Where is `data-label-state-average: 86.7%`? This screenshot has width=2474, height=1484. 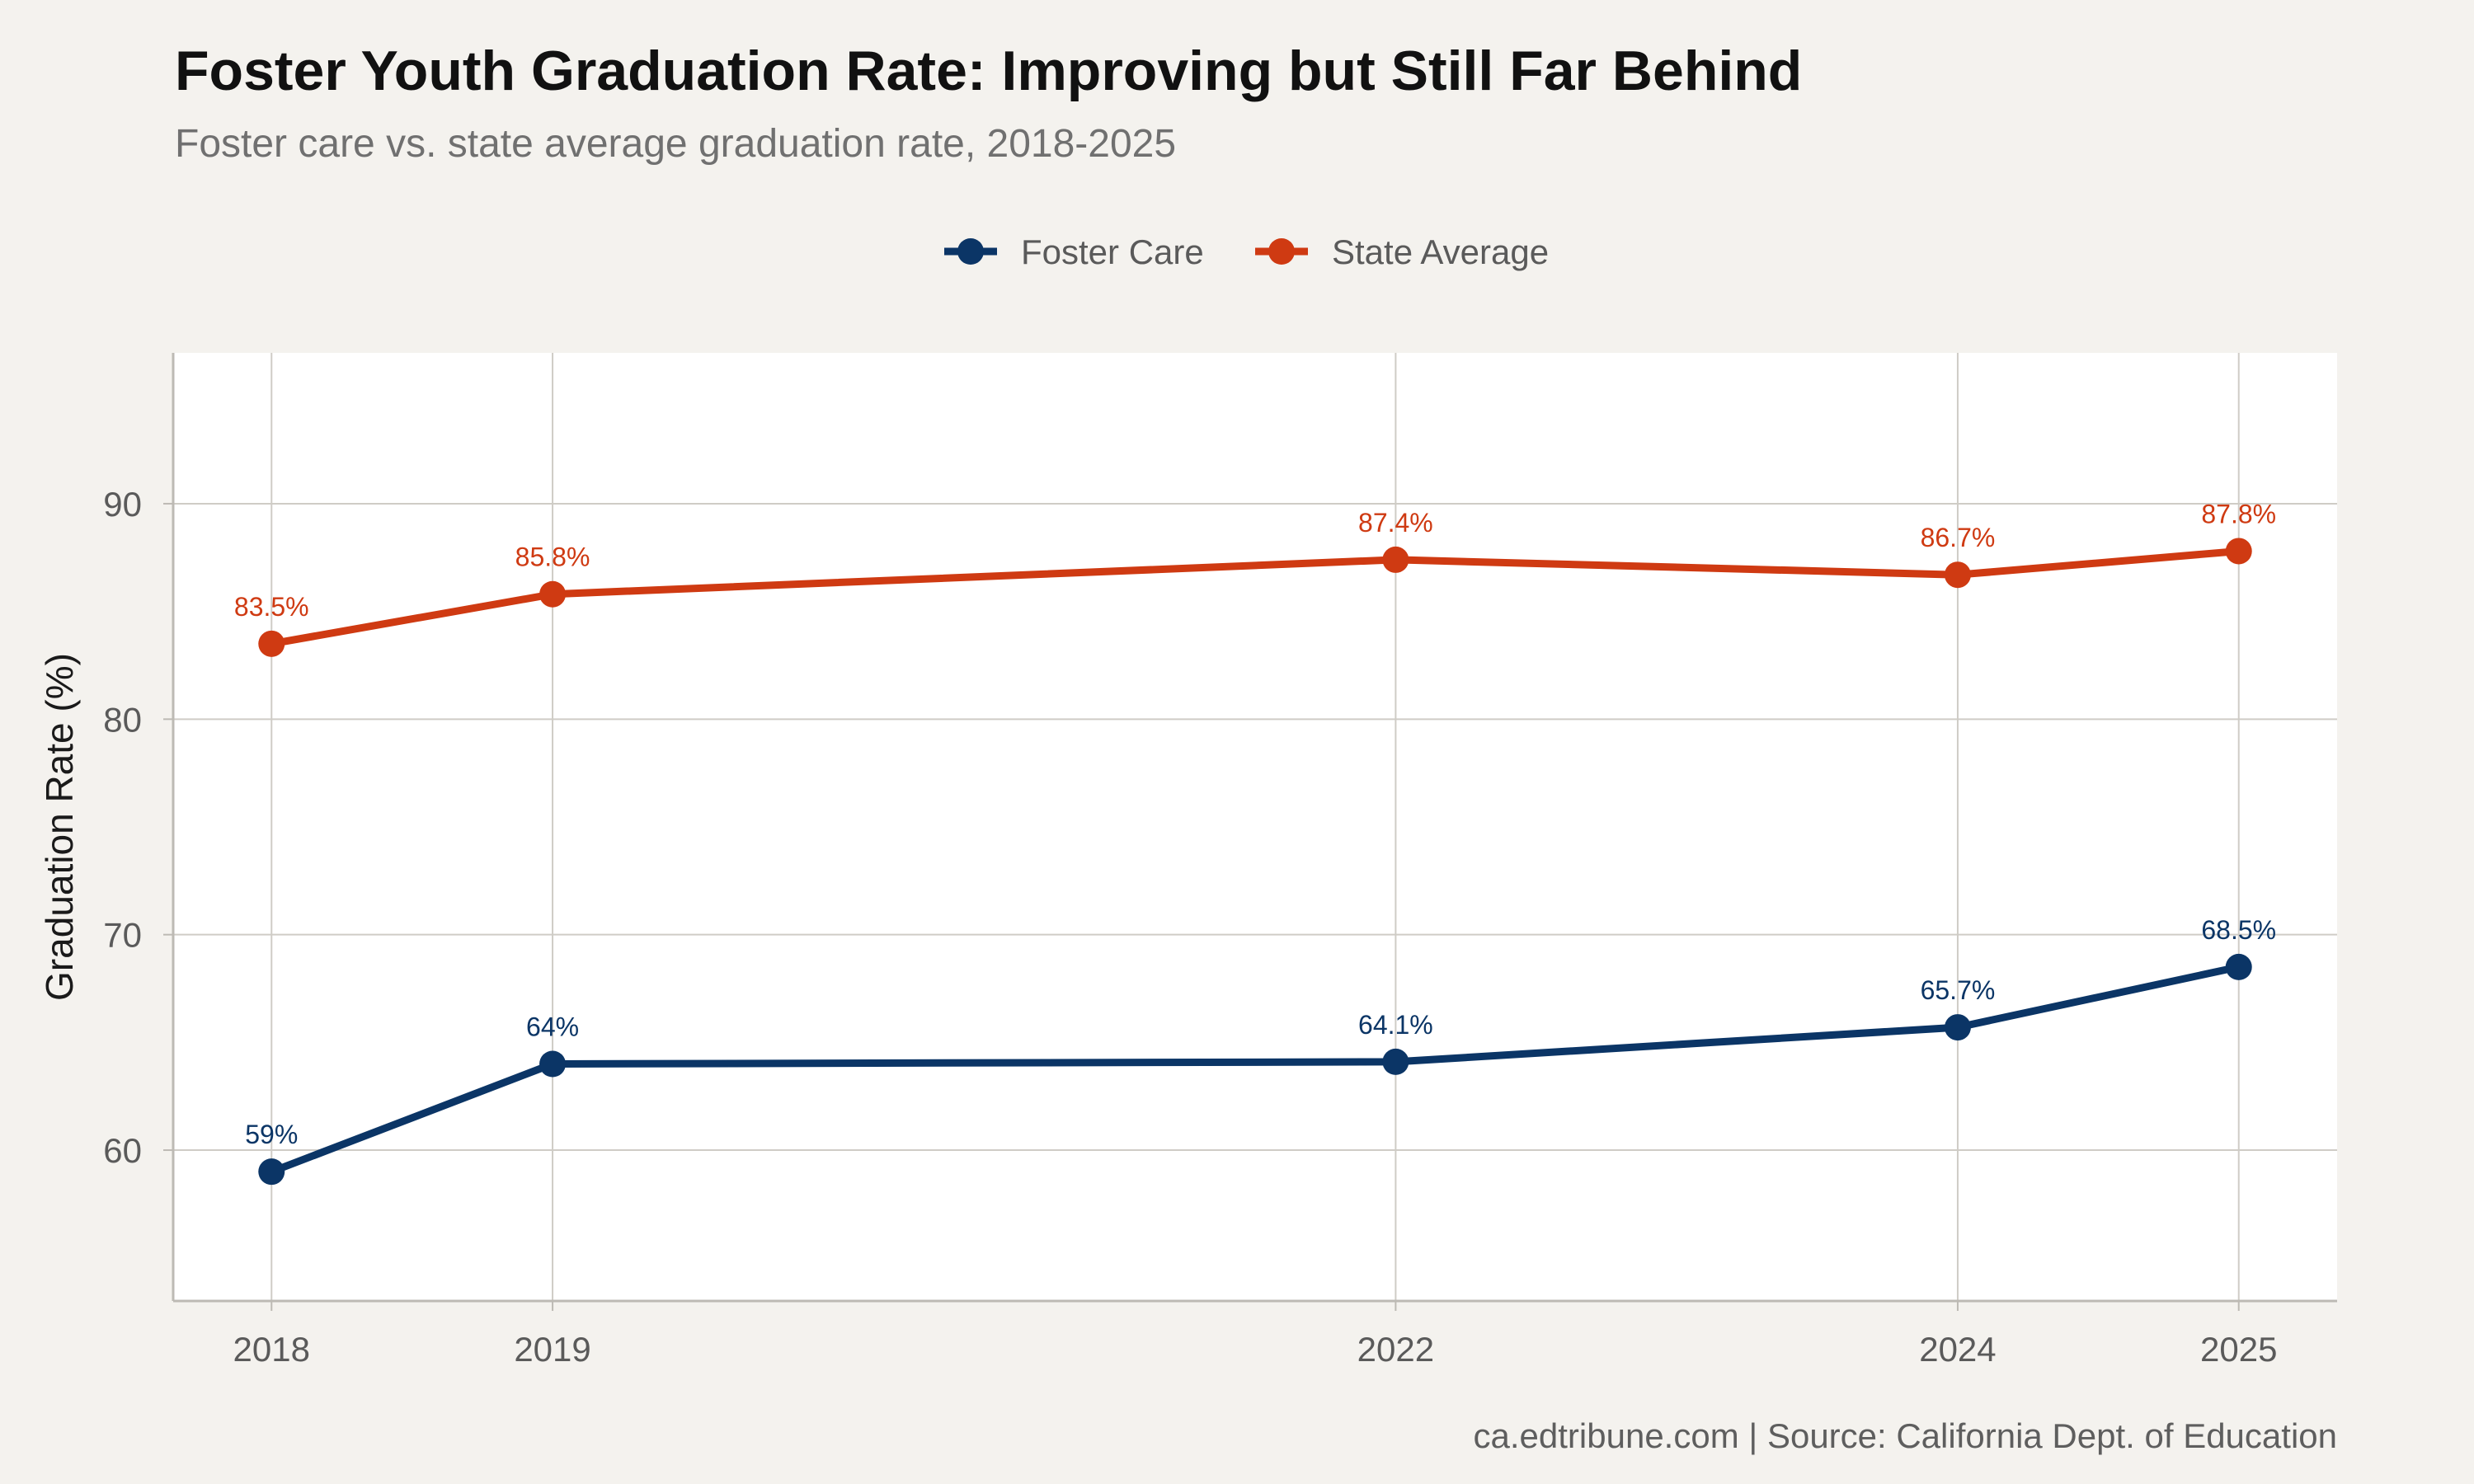 data-label-state-average: 86.7% is located at coordinates (1958, 537).